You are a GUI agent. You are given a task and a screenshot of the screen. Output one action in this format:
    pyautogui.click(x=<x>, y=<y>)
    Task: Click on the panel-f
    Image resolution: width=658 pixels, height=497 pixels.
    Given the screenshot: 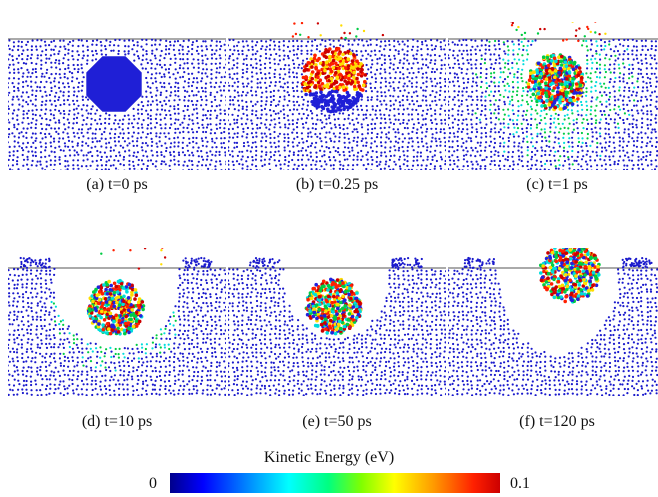 What is the action you would take?
    pyautogui.click(x=553, y=322)
    